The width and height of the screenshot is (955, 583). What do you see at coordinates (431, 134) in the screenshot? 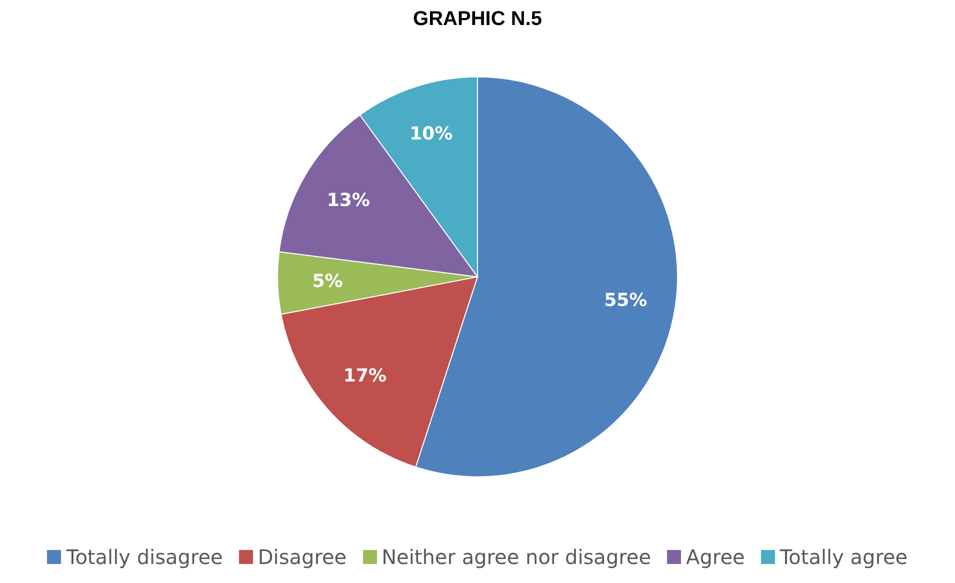
I see `data-label: 10%` at bounding box center [431, 134].